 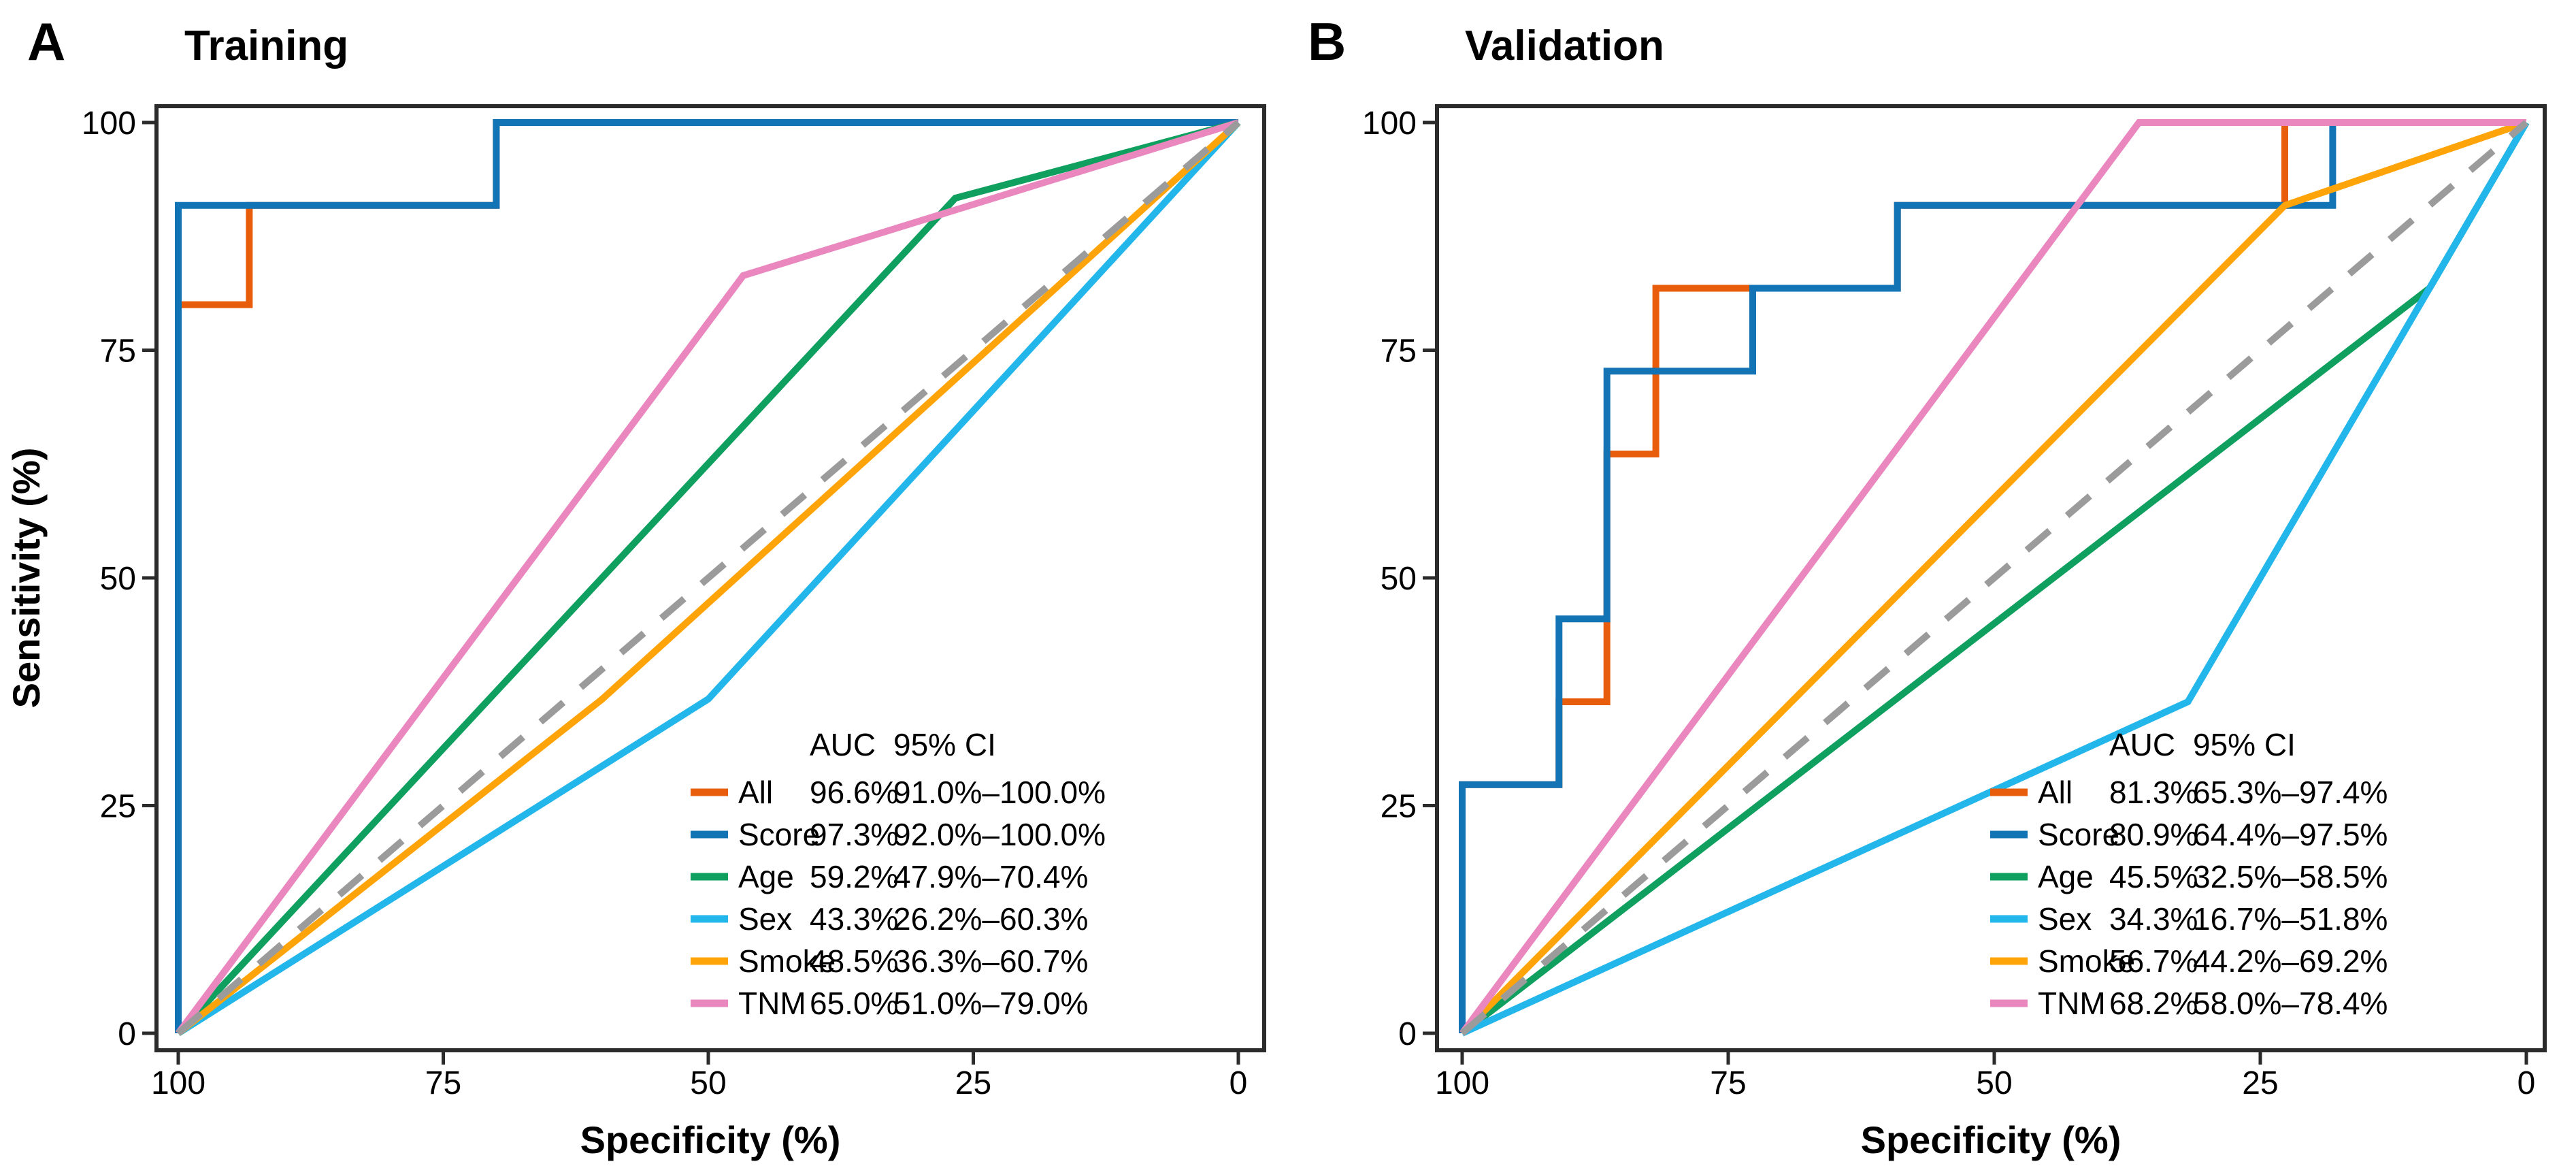 What do you see at coordinates (178, 1083) in the screenshot?
I see `x-tick-label-training: 100` at bounding box center [178, 1083].